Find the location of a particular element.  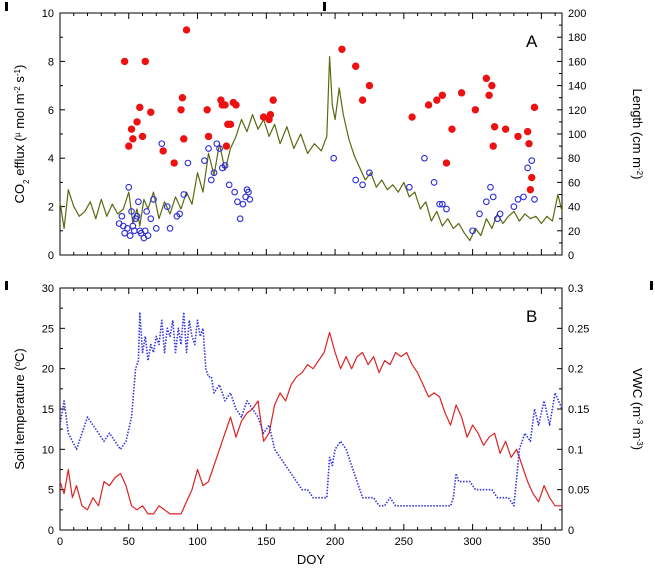

y-left-title-co2-part: efflux ( is located at coordinates (19, 157).